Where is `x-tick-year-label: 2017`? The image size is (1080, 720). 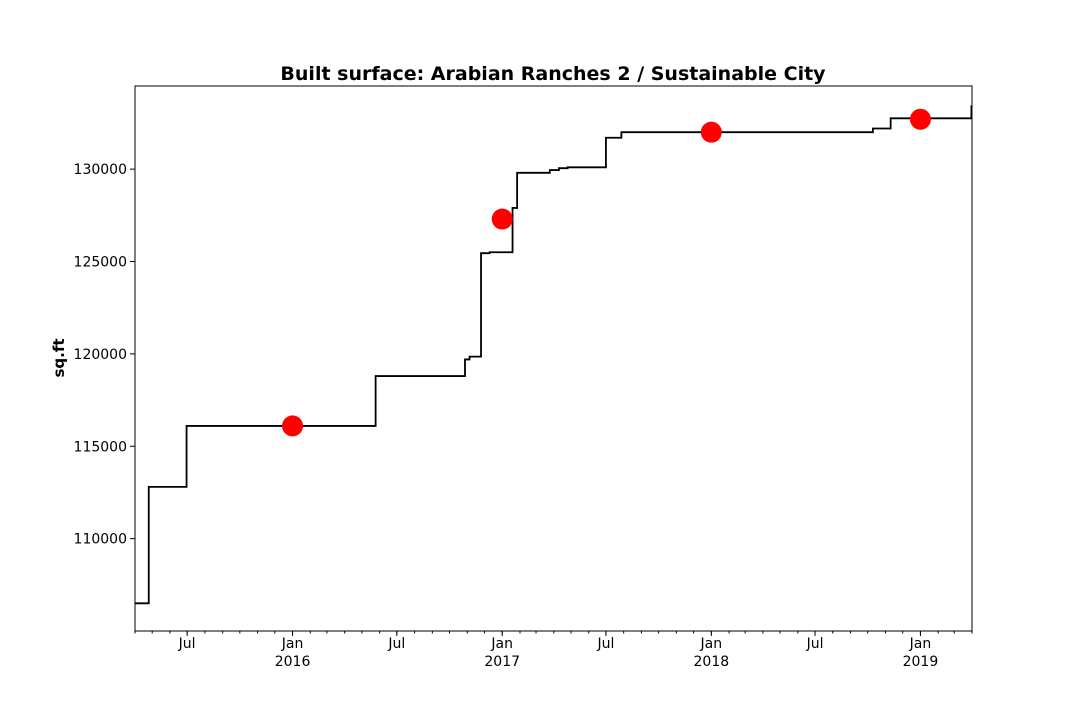
x-tick-year-label: 2017 is located at coordinates (502, 662).